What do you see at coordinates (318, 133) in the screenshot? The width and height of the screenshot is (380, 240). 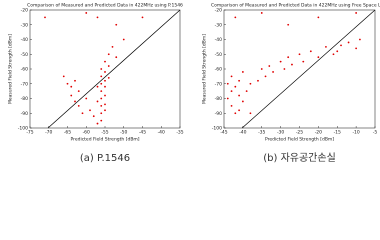 I see `x-tick-label: -20` at bounding box center [318, 133].